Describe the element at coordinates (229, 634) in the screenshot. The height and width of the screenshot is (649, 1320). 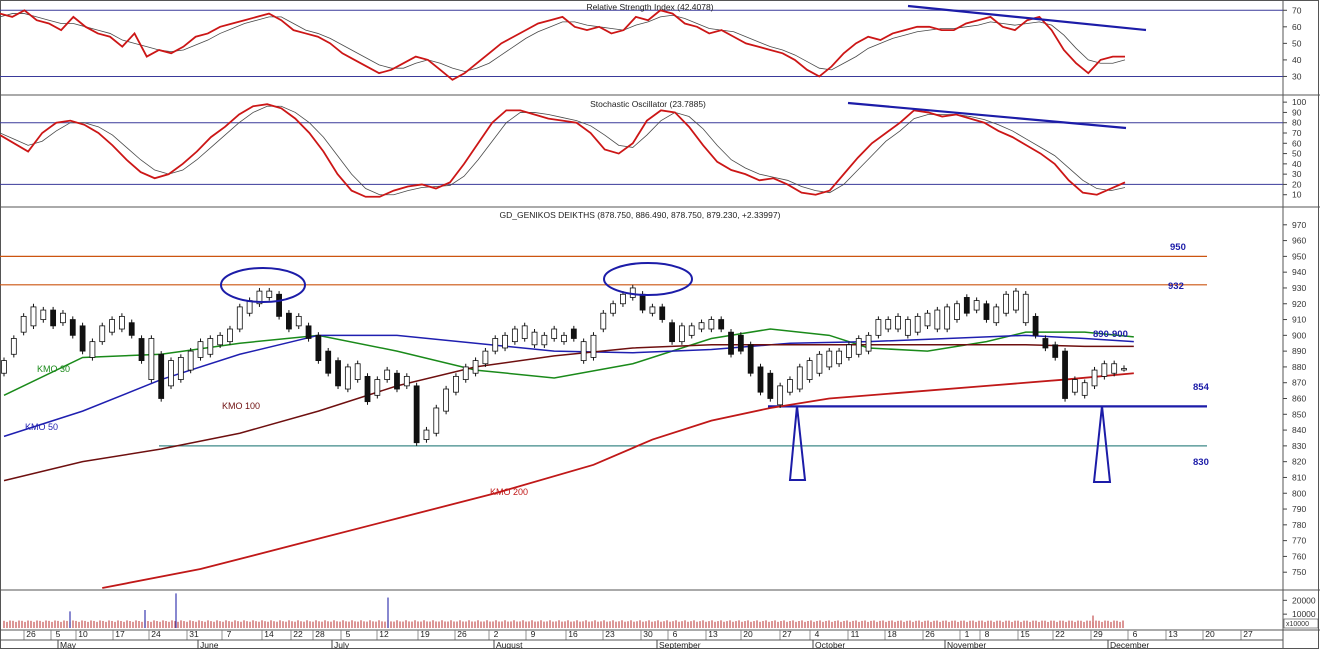
I see `x-tick-label: 7` at that location.